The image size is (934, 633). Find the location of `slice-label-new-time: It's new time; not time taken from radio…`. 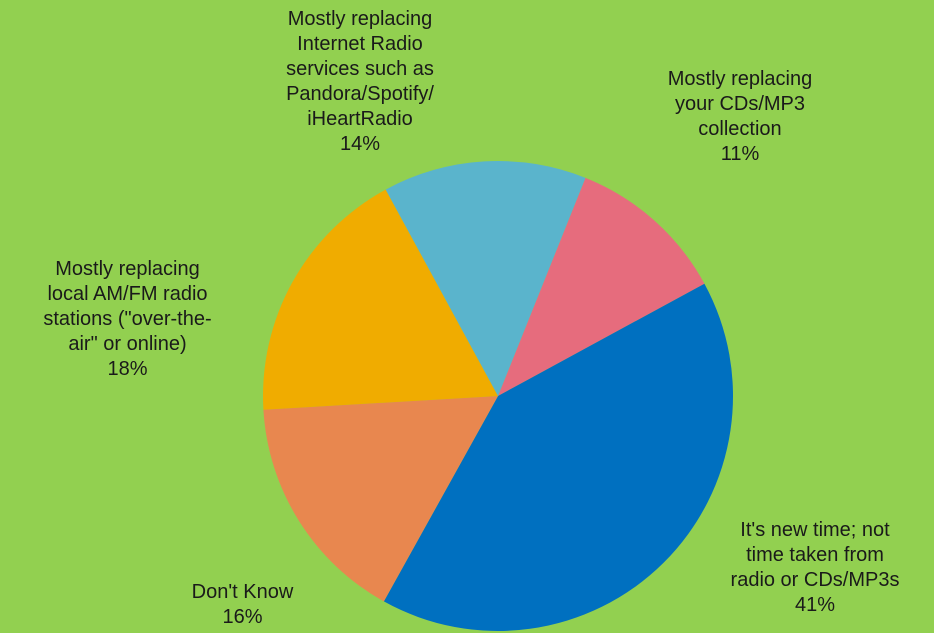

slice-label-new-time: It's new time; not time taken from radio… is located at coordinates (815, 568).